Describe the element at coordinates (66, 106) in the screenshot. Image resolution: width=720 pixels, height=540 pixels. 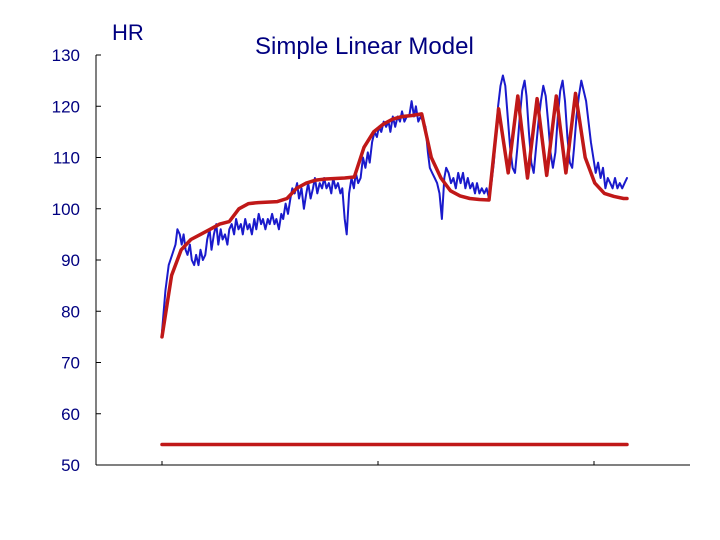
I see `y-tick-label: 120` at that location.